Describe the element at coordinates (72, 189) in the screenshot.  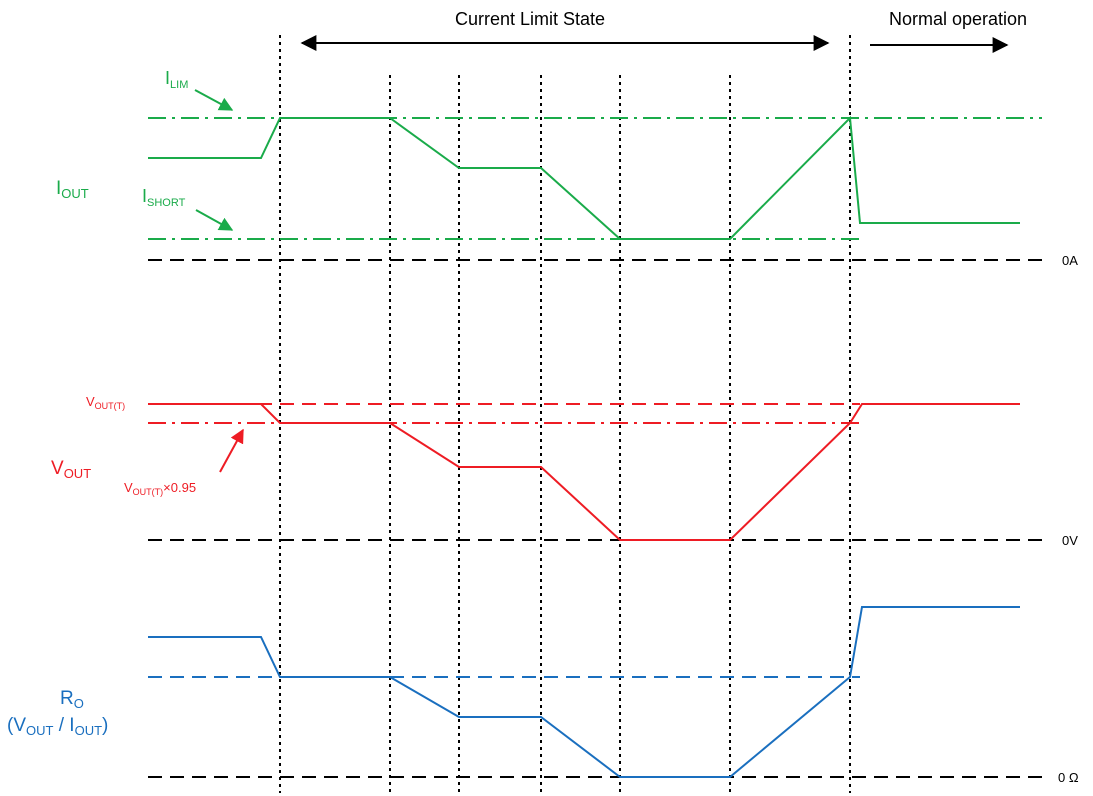
I see `iout-label: IOUT` at that location.